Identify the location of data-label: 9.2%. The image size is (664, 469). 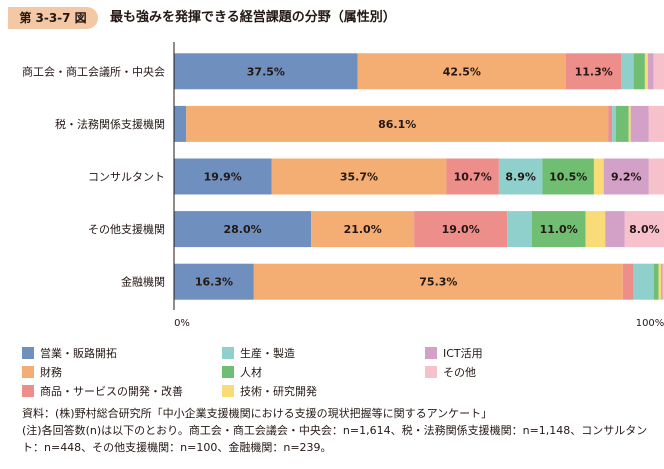
(626, 177).